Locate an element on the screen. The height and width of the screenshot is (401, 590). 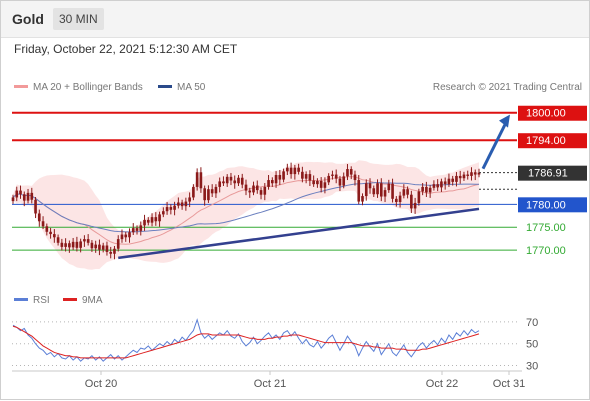
timeframe-badge: 30 MIN is located at coordinates (78, 19).